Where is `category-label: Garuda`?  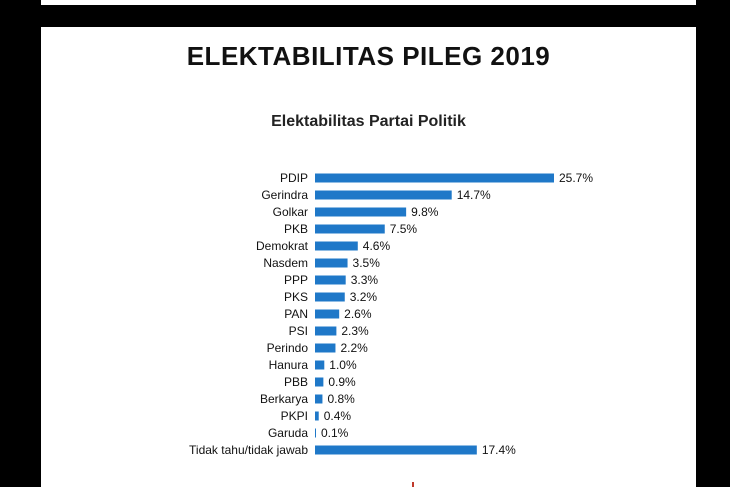 category-label: Garuda is located at coordinates (288, 433).